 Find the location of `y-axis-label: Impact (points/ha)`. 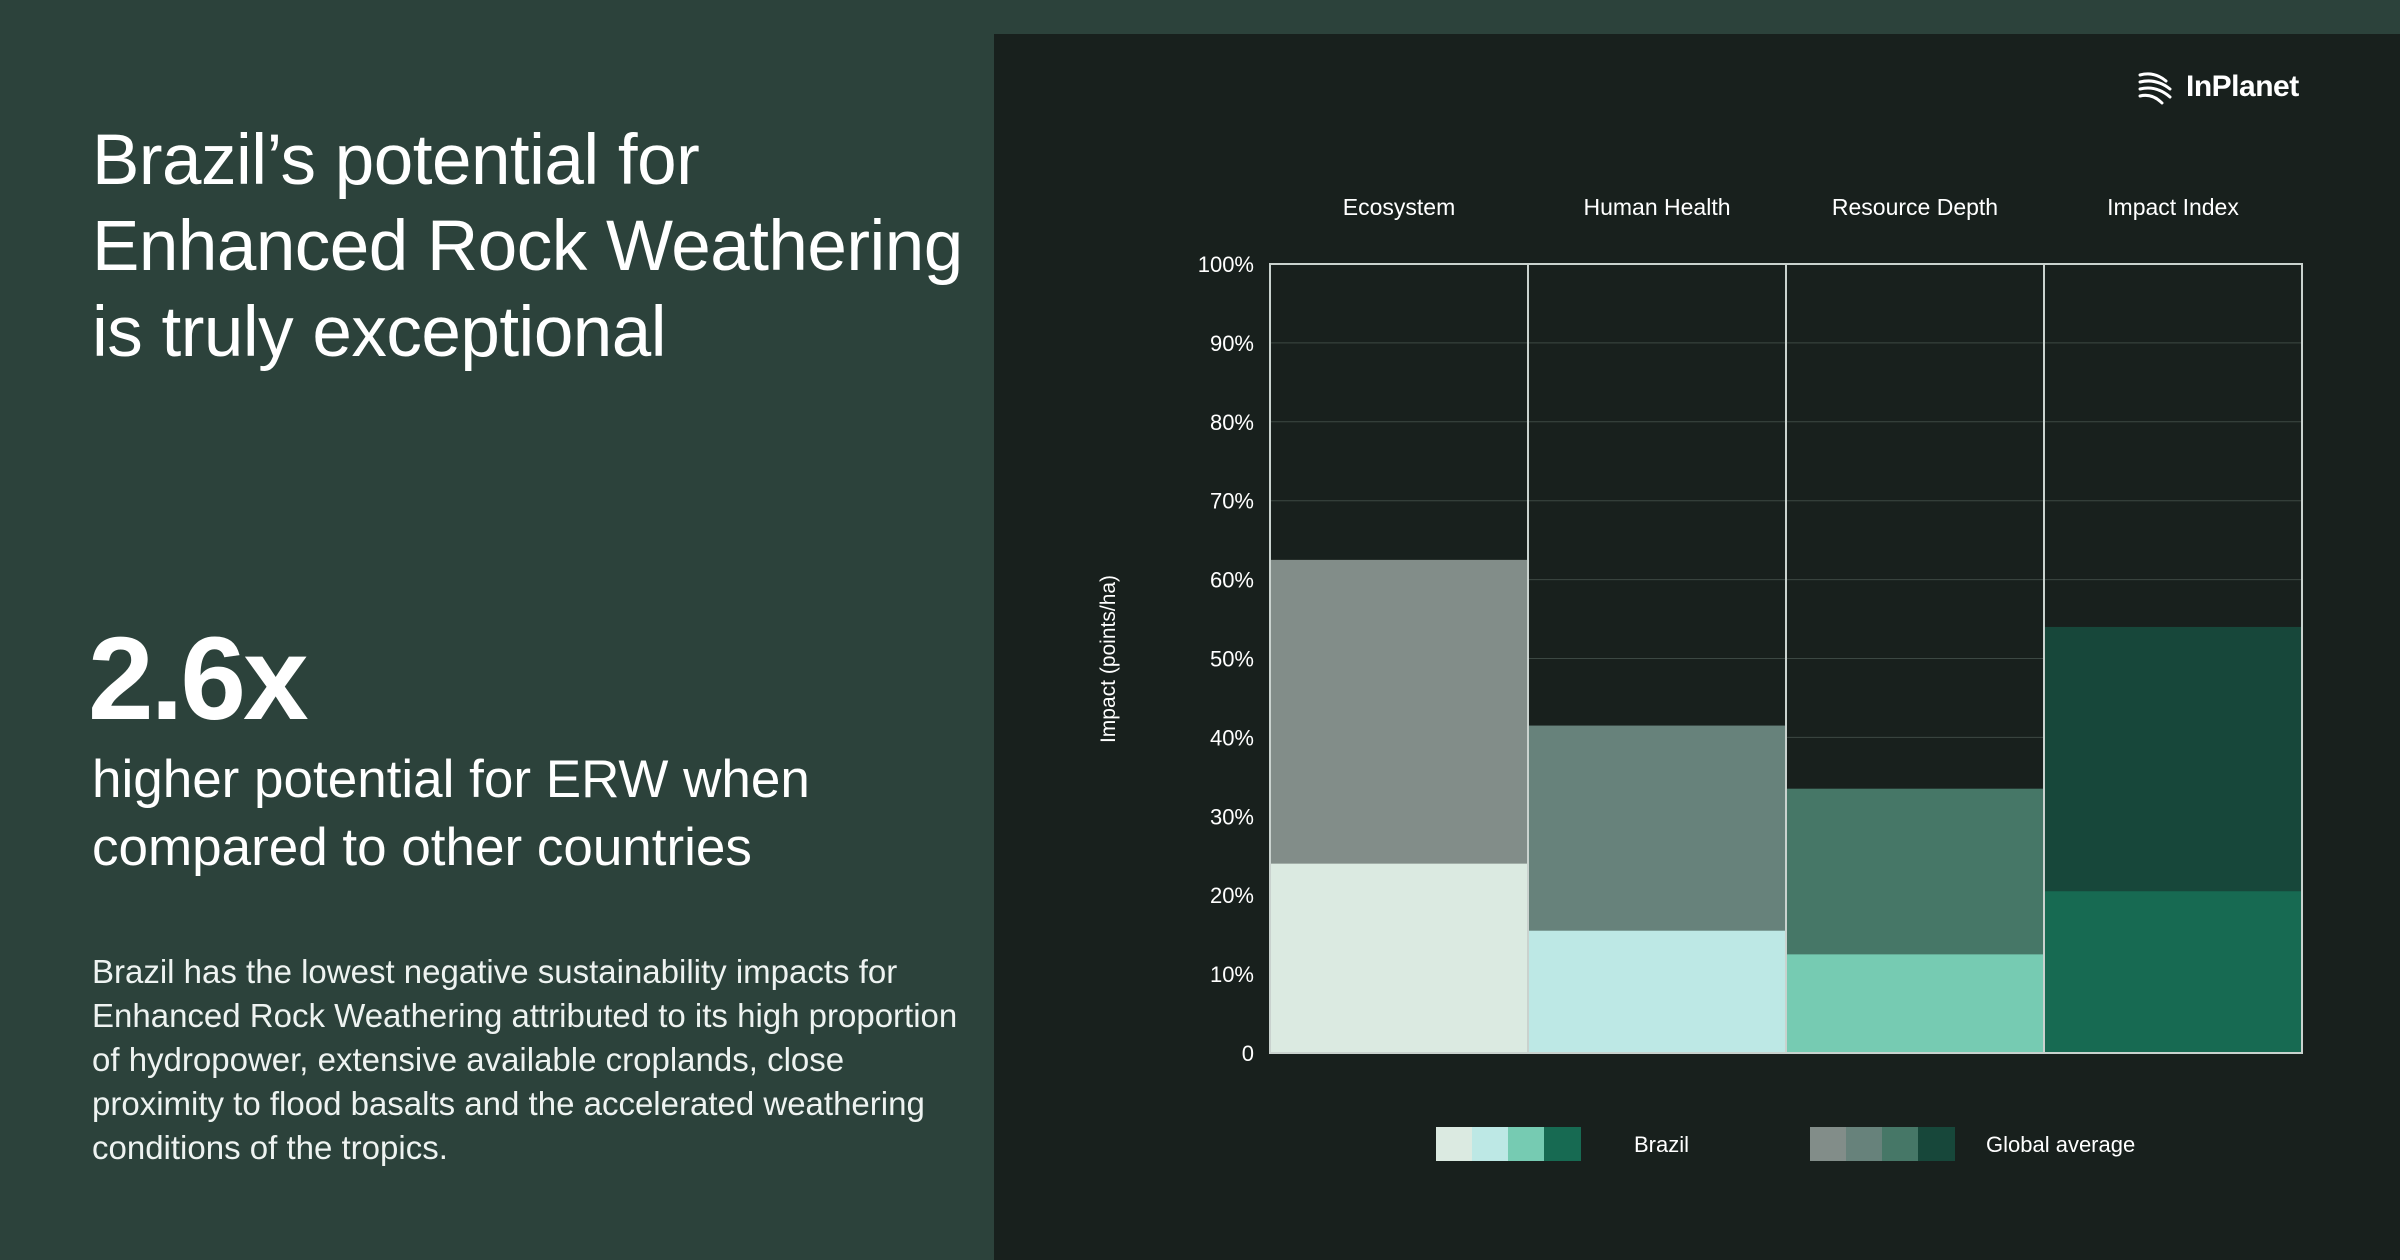

y-axis-label: Impact (points/ha) is located at coordinates (1108, 659).